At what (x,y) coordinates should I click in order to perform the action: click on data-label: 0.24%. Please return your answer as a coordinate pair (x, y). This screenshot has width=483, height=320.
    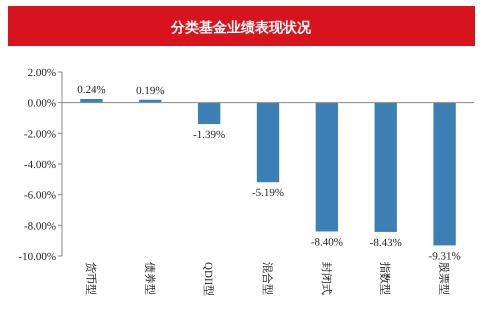
    Looking at the image, I should click on (91, 90).